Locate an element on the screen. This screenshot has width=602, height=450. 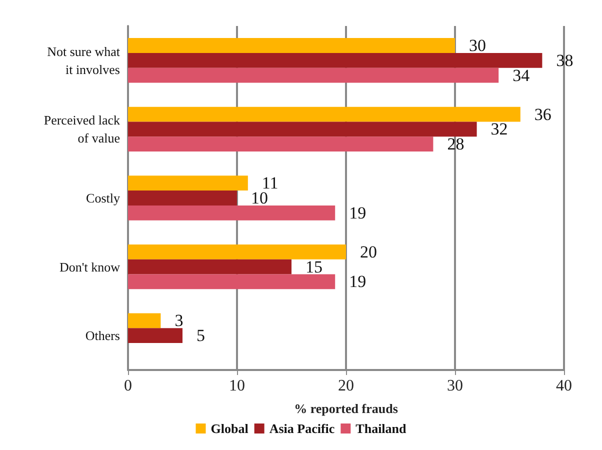
y-tick-label: Not sure what it involves is located at coordinates (83, 60).